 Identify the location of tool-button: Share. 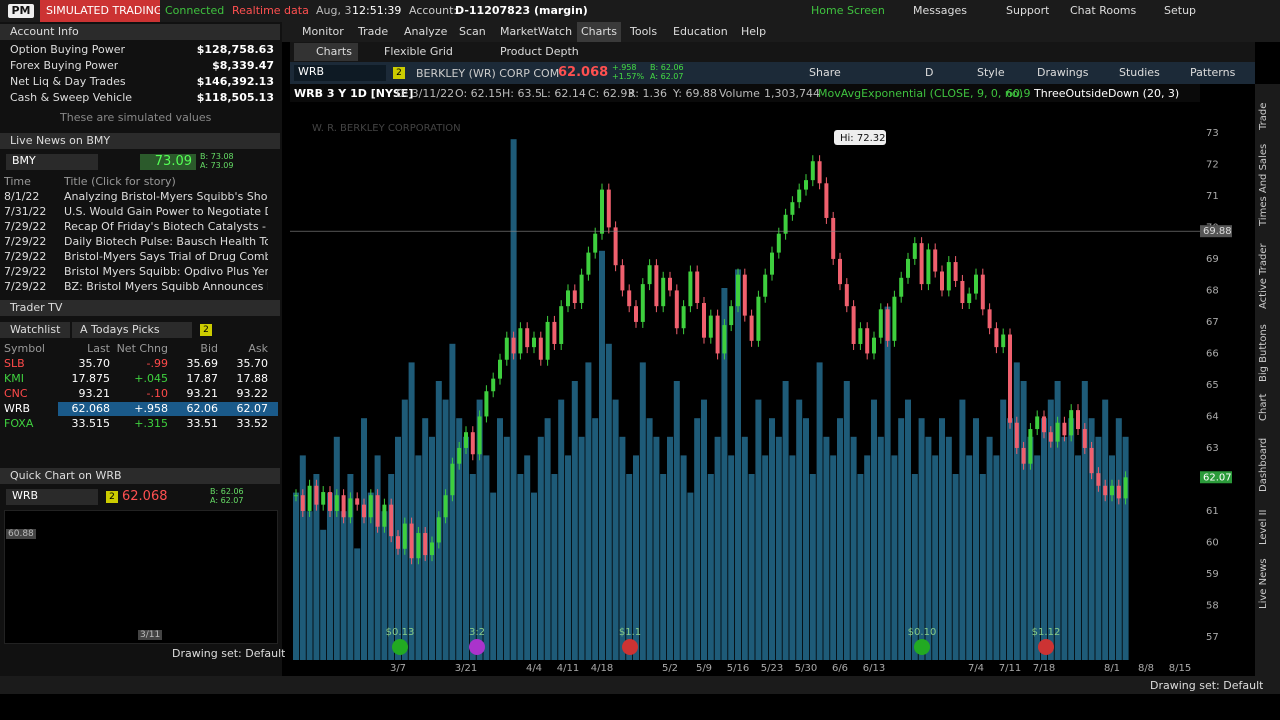
(825, 72).